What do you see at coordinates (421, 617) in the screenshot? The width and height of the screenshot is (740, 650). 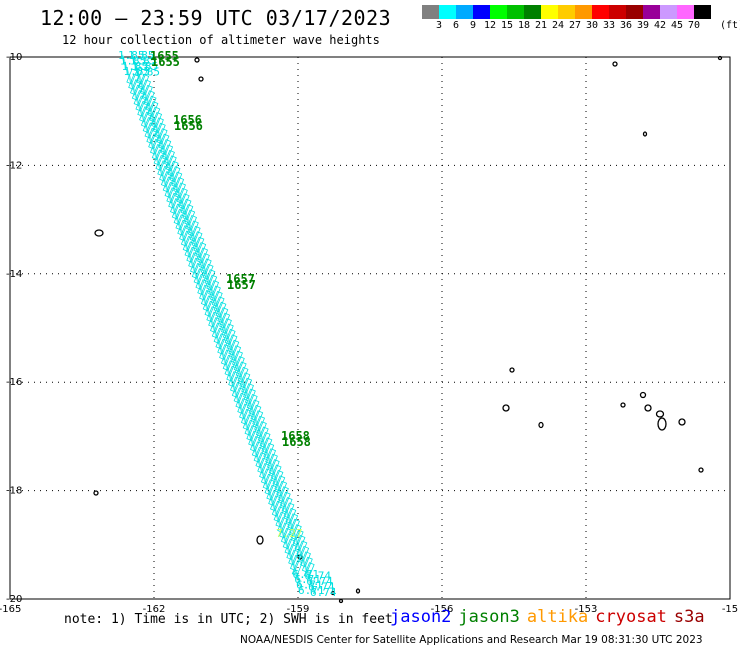 I see `satellite-jason2: jason2` at bounding box center [421, 617].